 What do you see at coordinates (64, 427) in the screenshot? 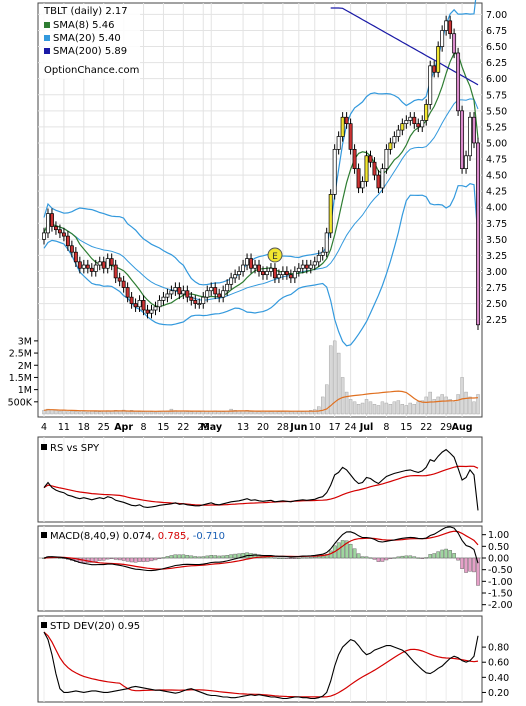
I see `price-x-tick: 11` at bounding box center [64, 427].